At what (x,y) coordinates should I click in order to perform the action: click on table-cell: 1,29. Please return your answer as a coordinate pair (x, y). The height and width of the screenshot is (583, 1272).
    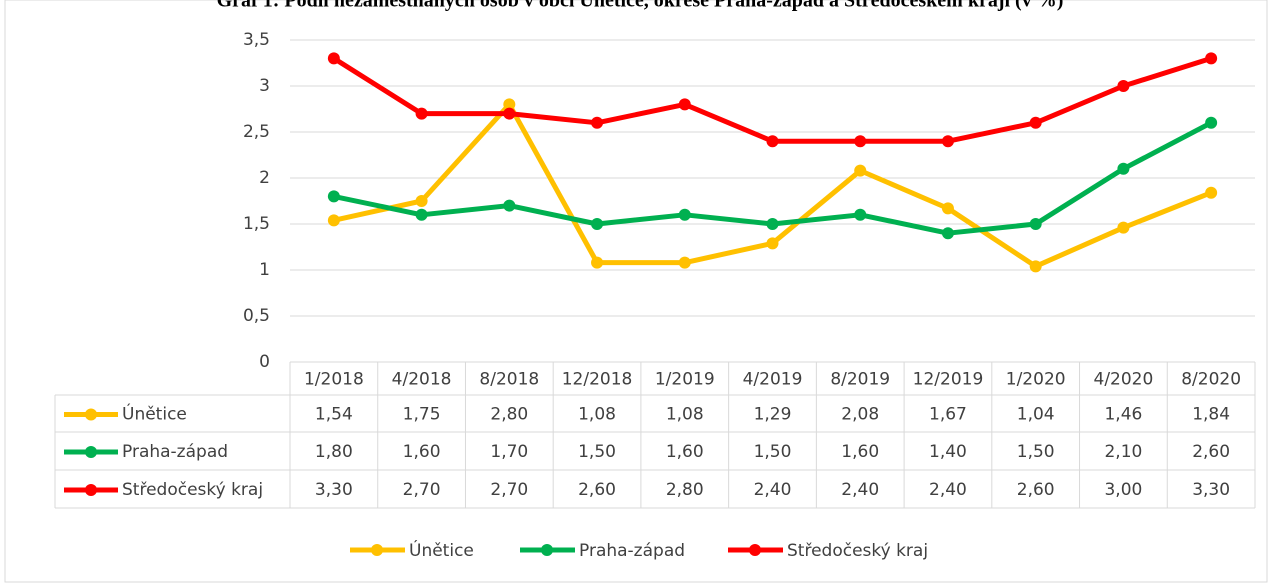
    Looking at the image, I should click on (773, 415).